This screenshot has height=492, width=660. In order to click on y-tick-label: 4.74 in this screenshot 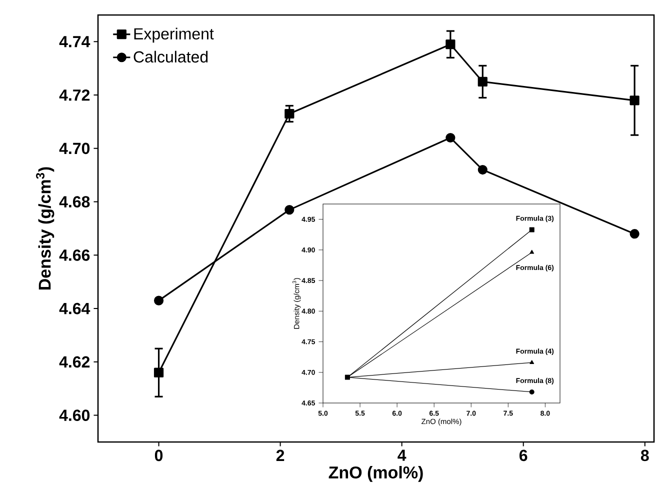, I will do `click(74, 42)`.